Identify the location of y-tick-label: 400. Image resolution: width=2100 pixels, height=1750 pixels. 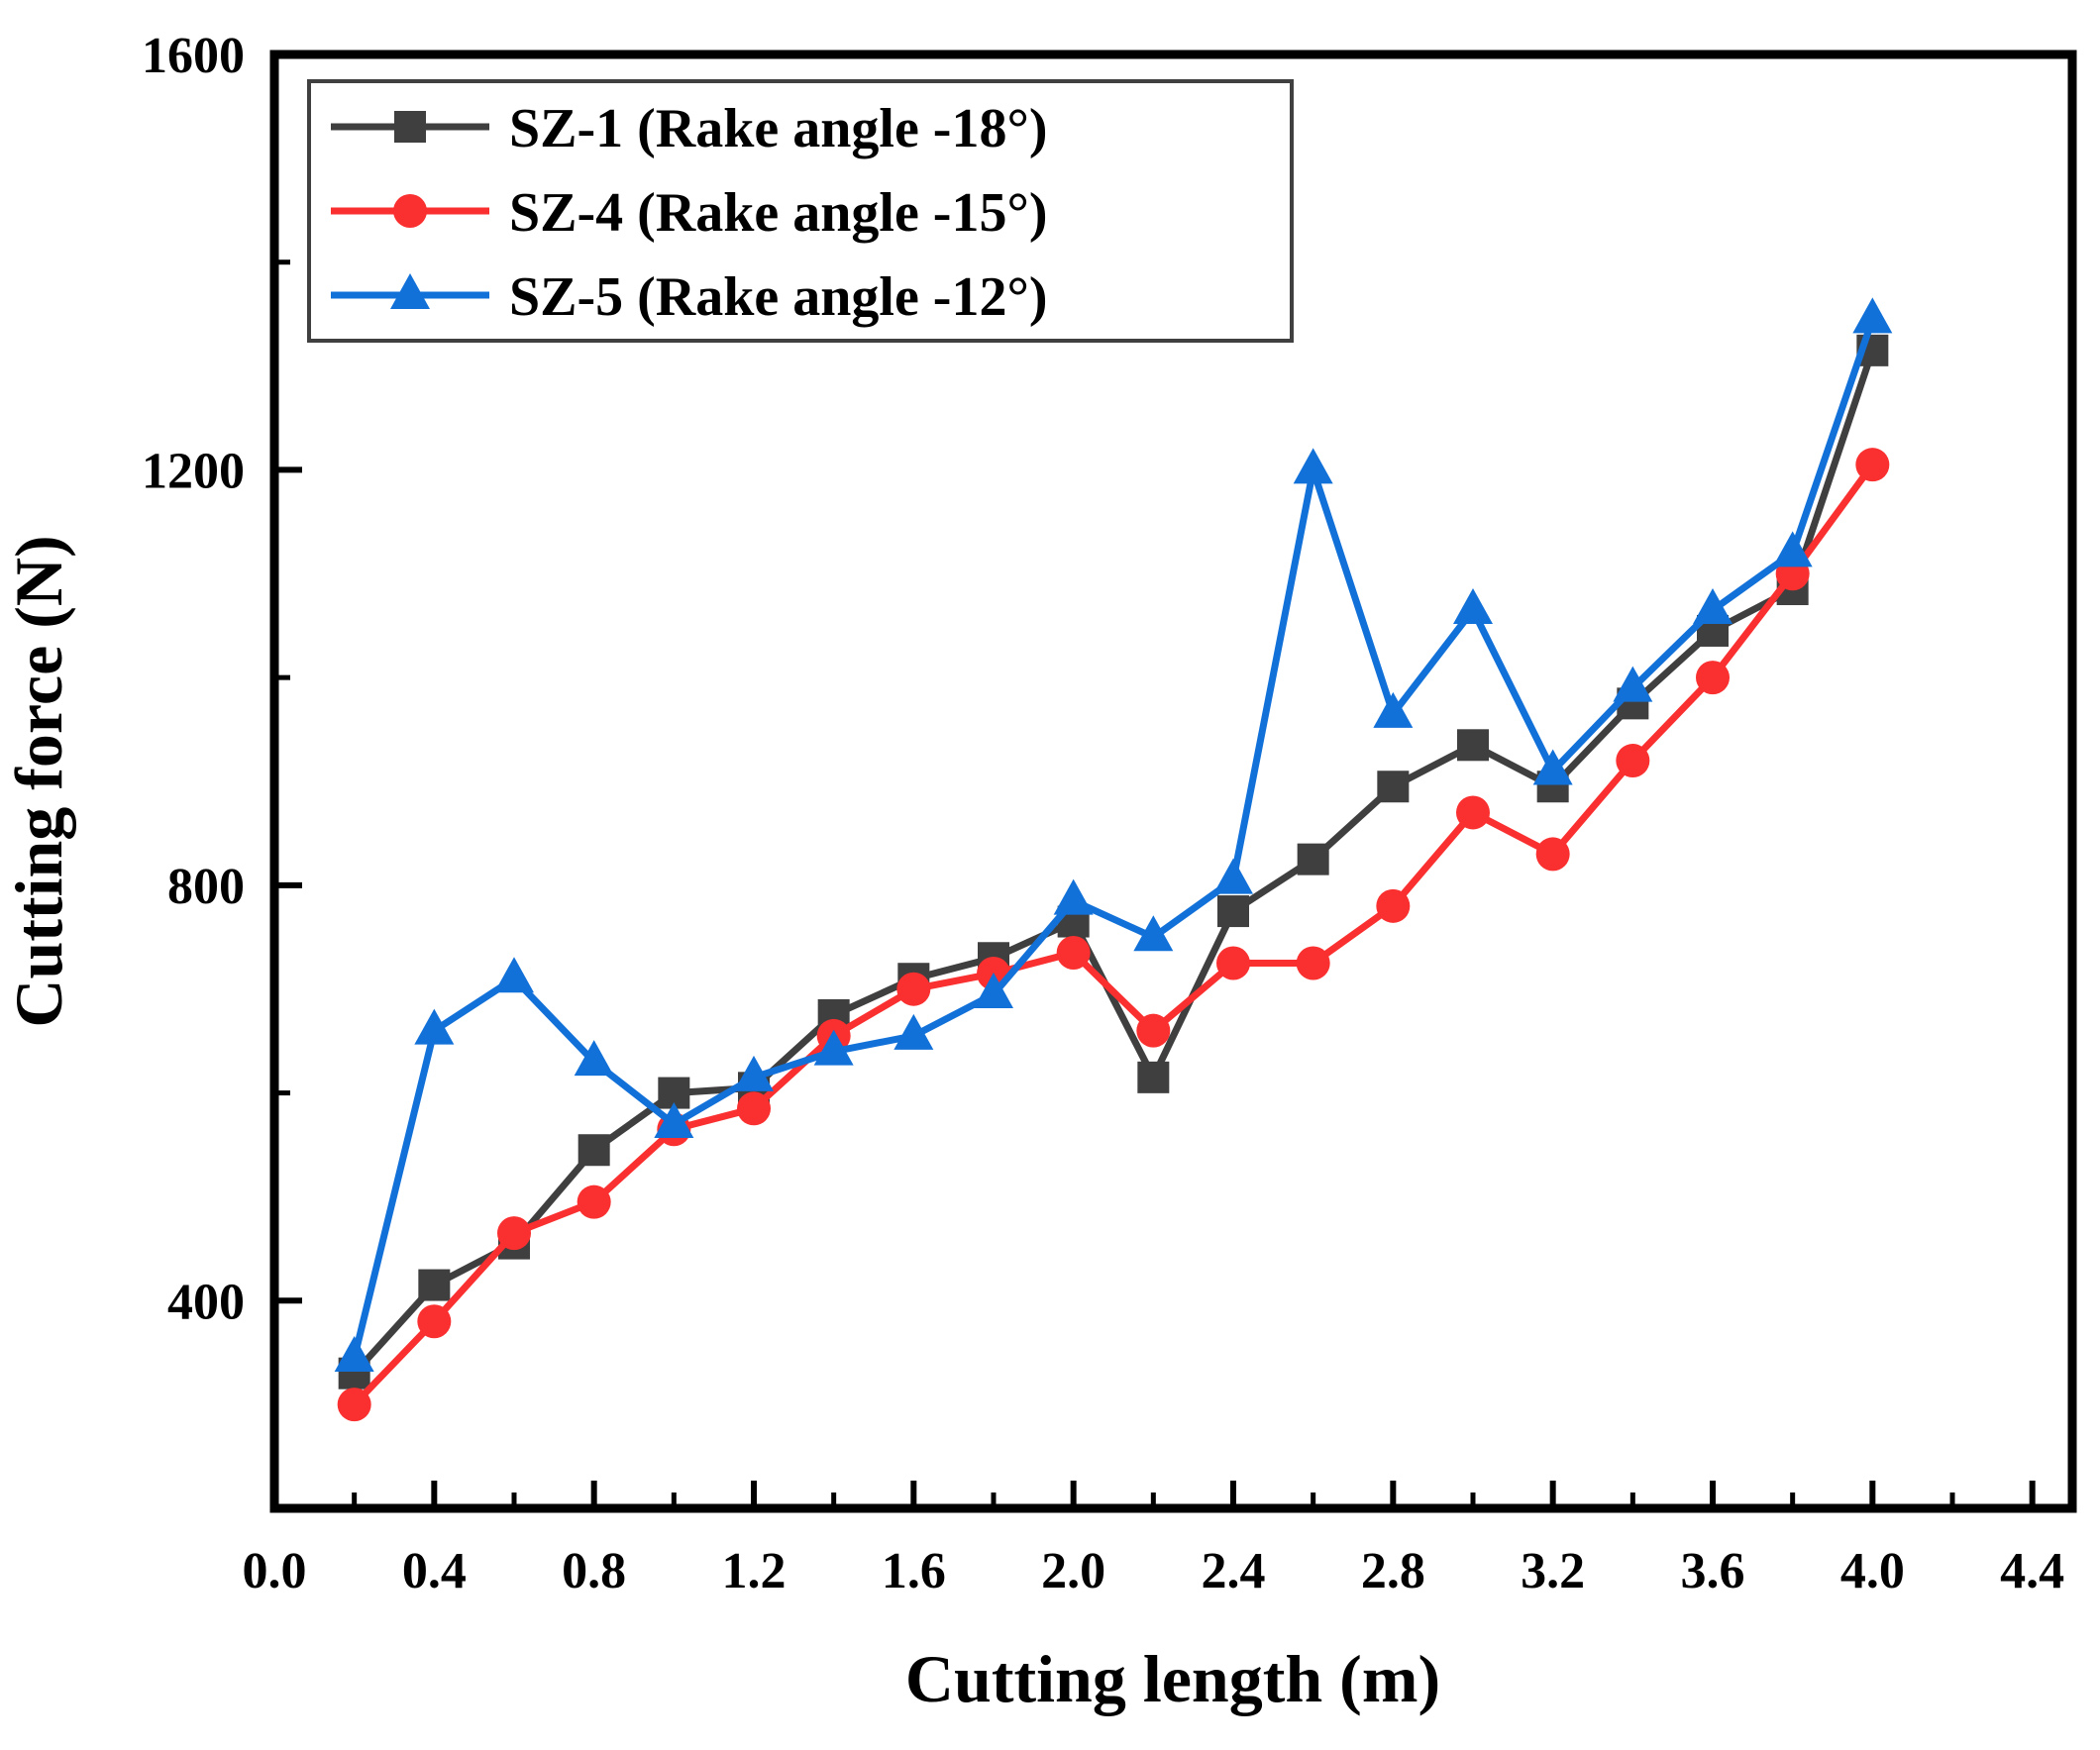
(206, 1302).